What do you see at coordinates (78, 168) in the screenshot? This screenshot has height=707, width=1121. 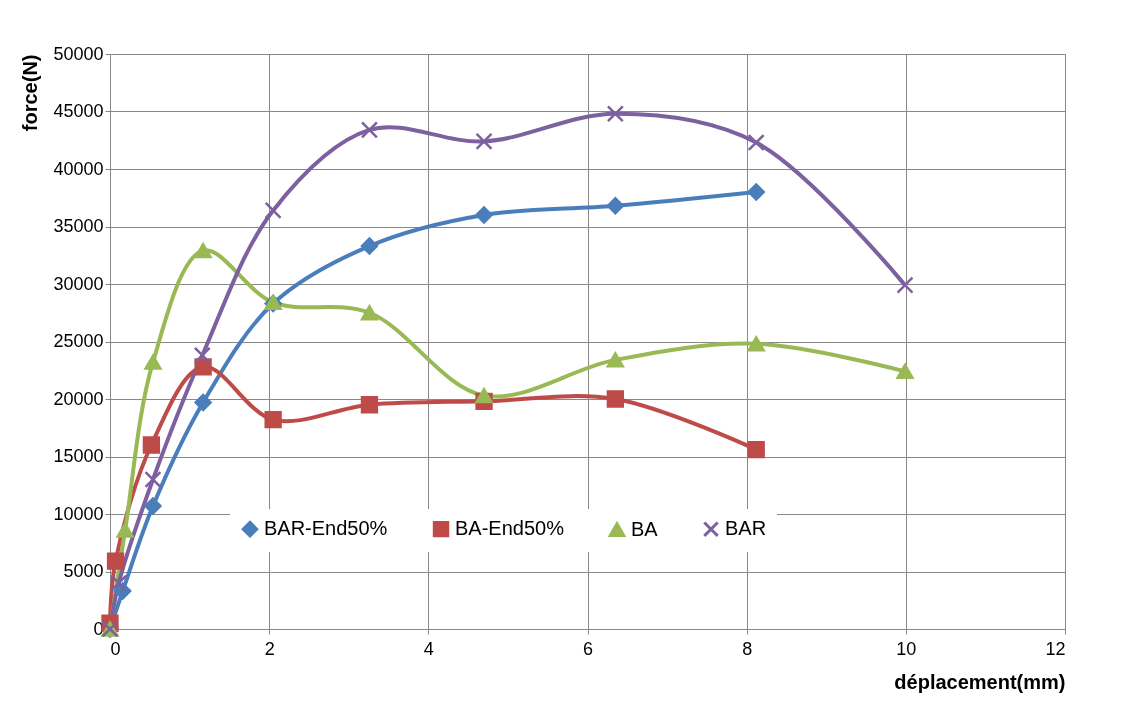 I see `y-tick-label: 40000` at bounding box center [78, 168].